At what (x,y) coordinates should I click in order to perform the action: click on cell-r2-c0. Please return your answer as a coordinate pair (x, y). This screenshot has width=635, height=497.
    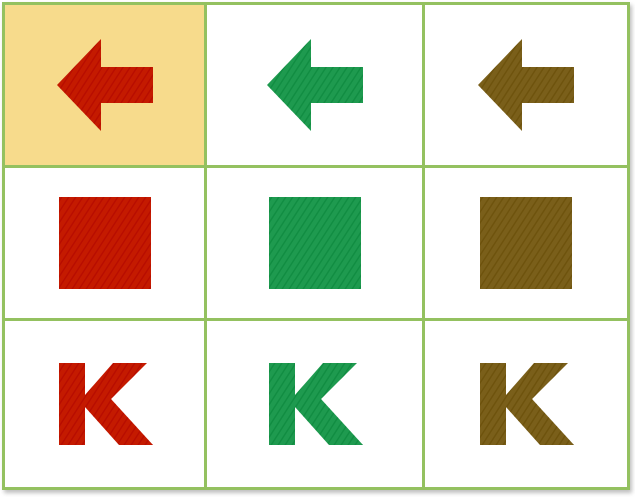
    Looking at the image, I should click on (106, 404).